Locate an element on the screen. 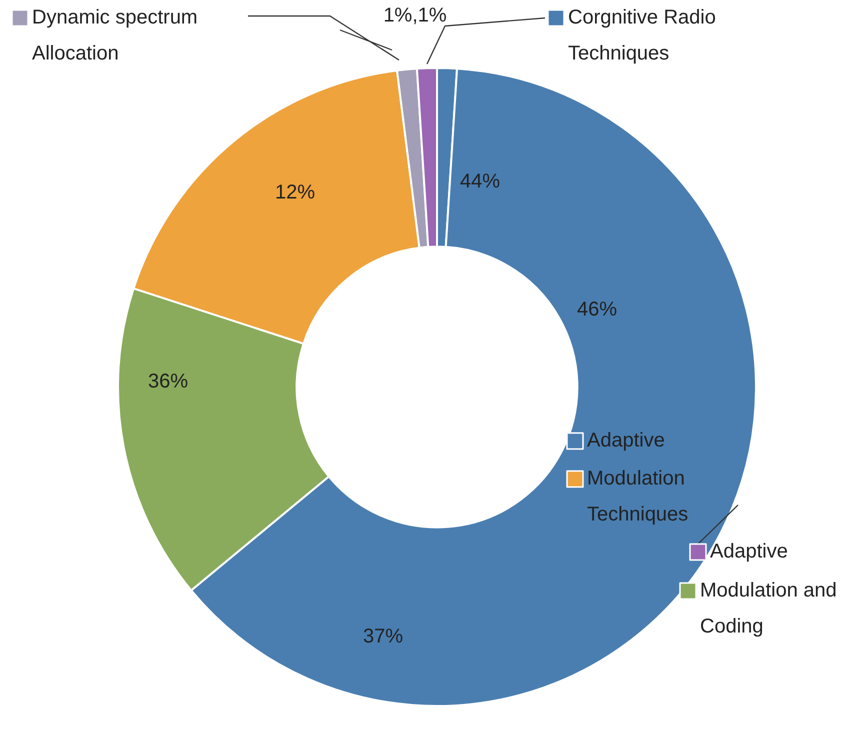  legend-label: Modulation Techniques is located at coordinates (637, 497).